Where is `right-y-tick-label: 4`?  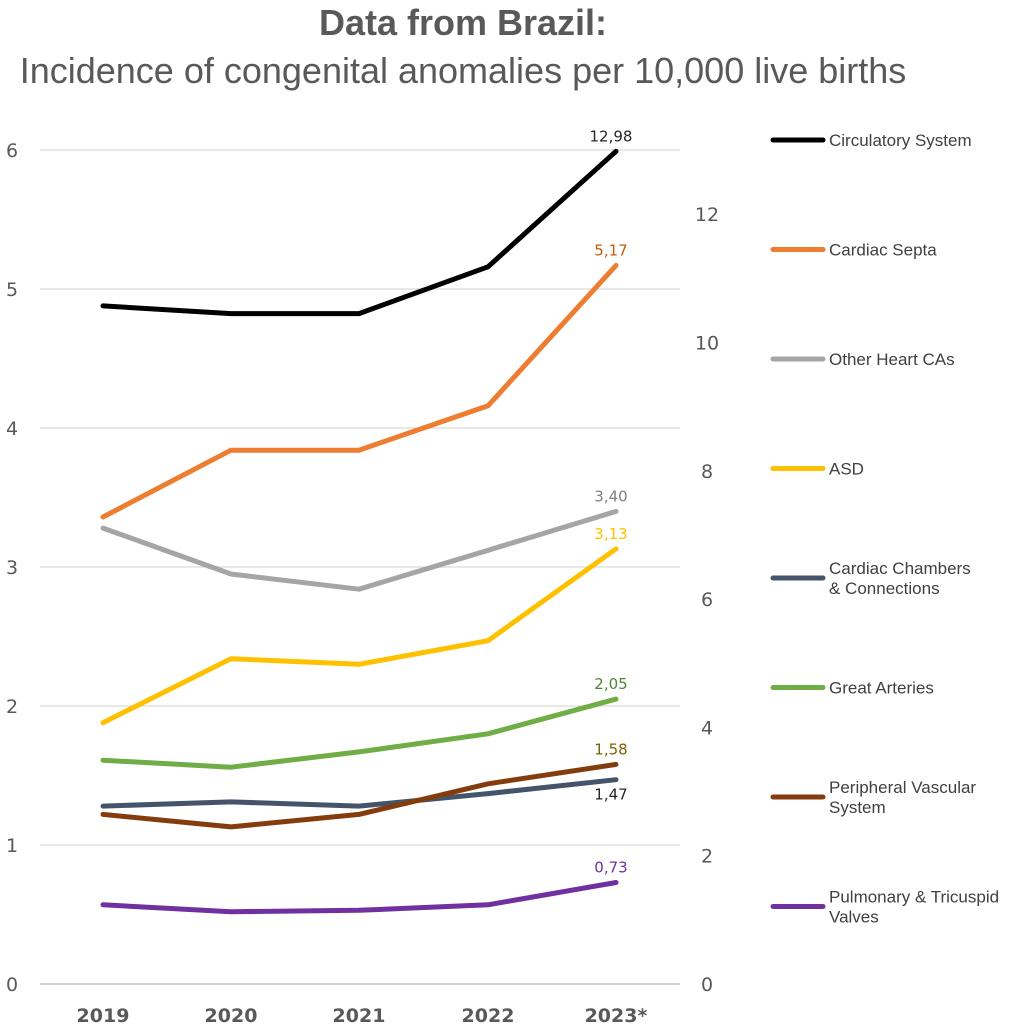 right-y-tick-label: 4 is located at coordinates (707, 728).